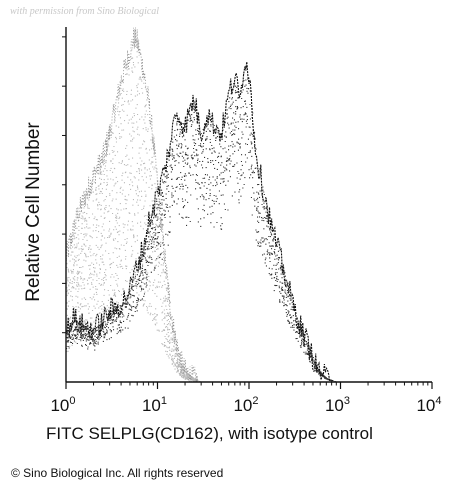 The image size is (450, 486). Describe the element at coordinates (62, 405) in the screenshot. I see `x-tick-label: 10⁰` at that location.